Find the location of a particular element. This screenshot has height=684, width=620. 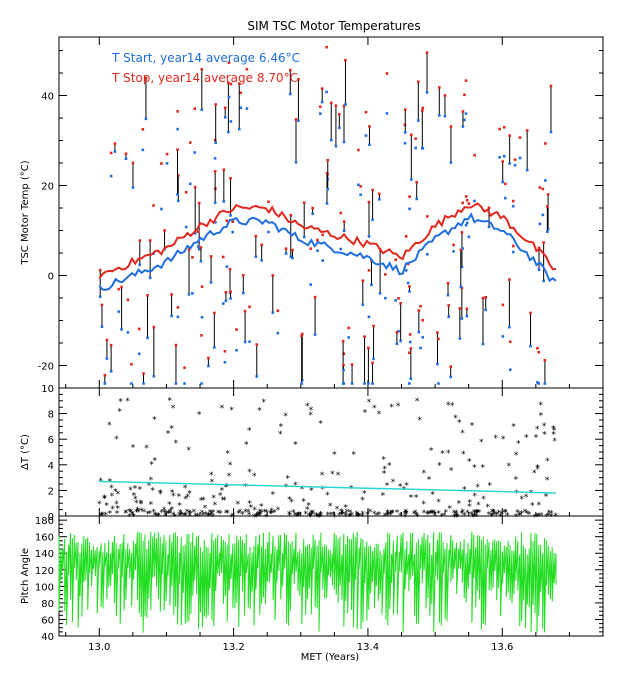

delta-trend-line is located at coordinates (328, 487).